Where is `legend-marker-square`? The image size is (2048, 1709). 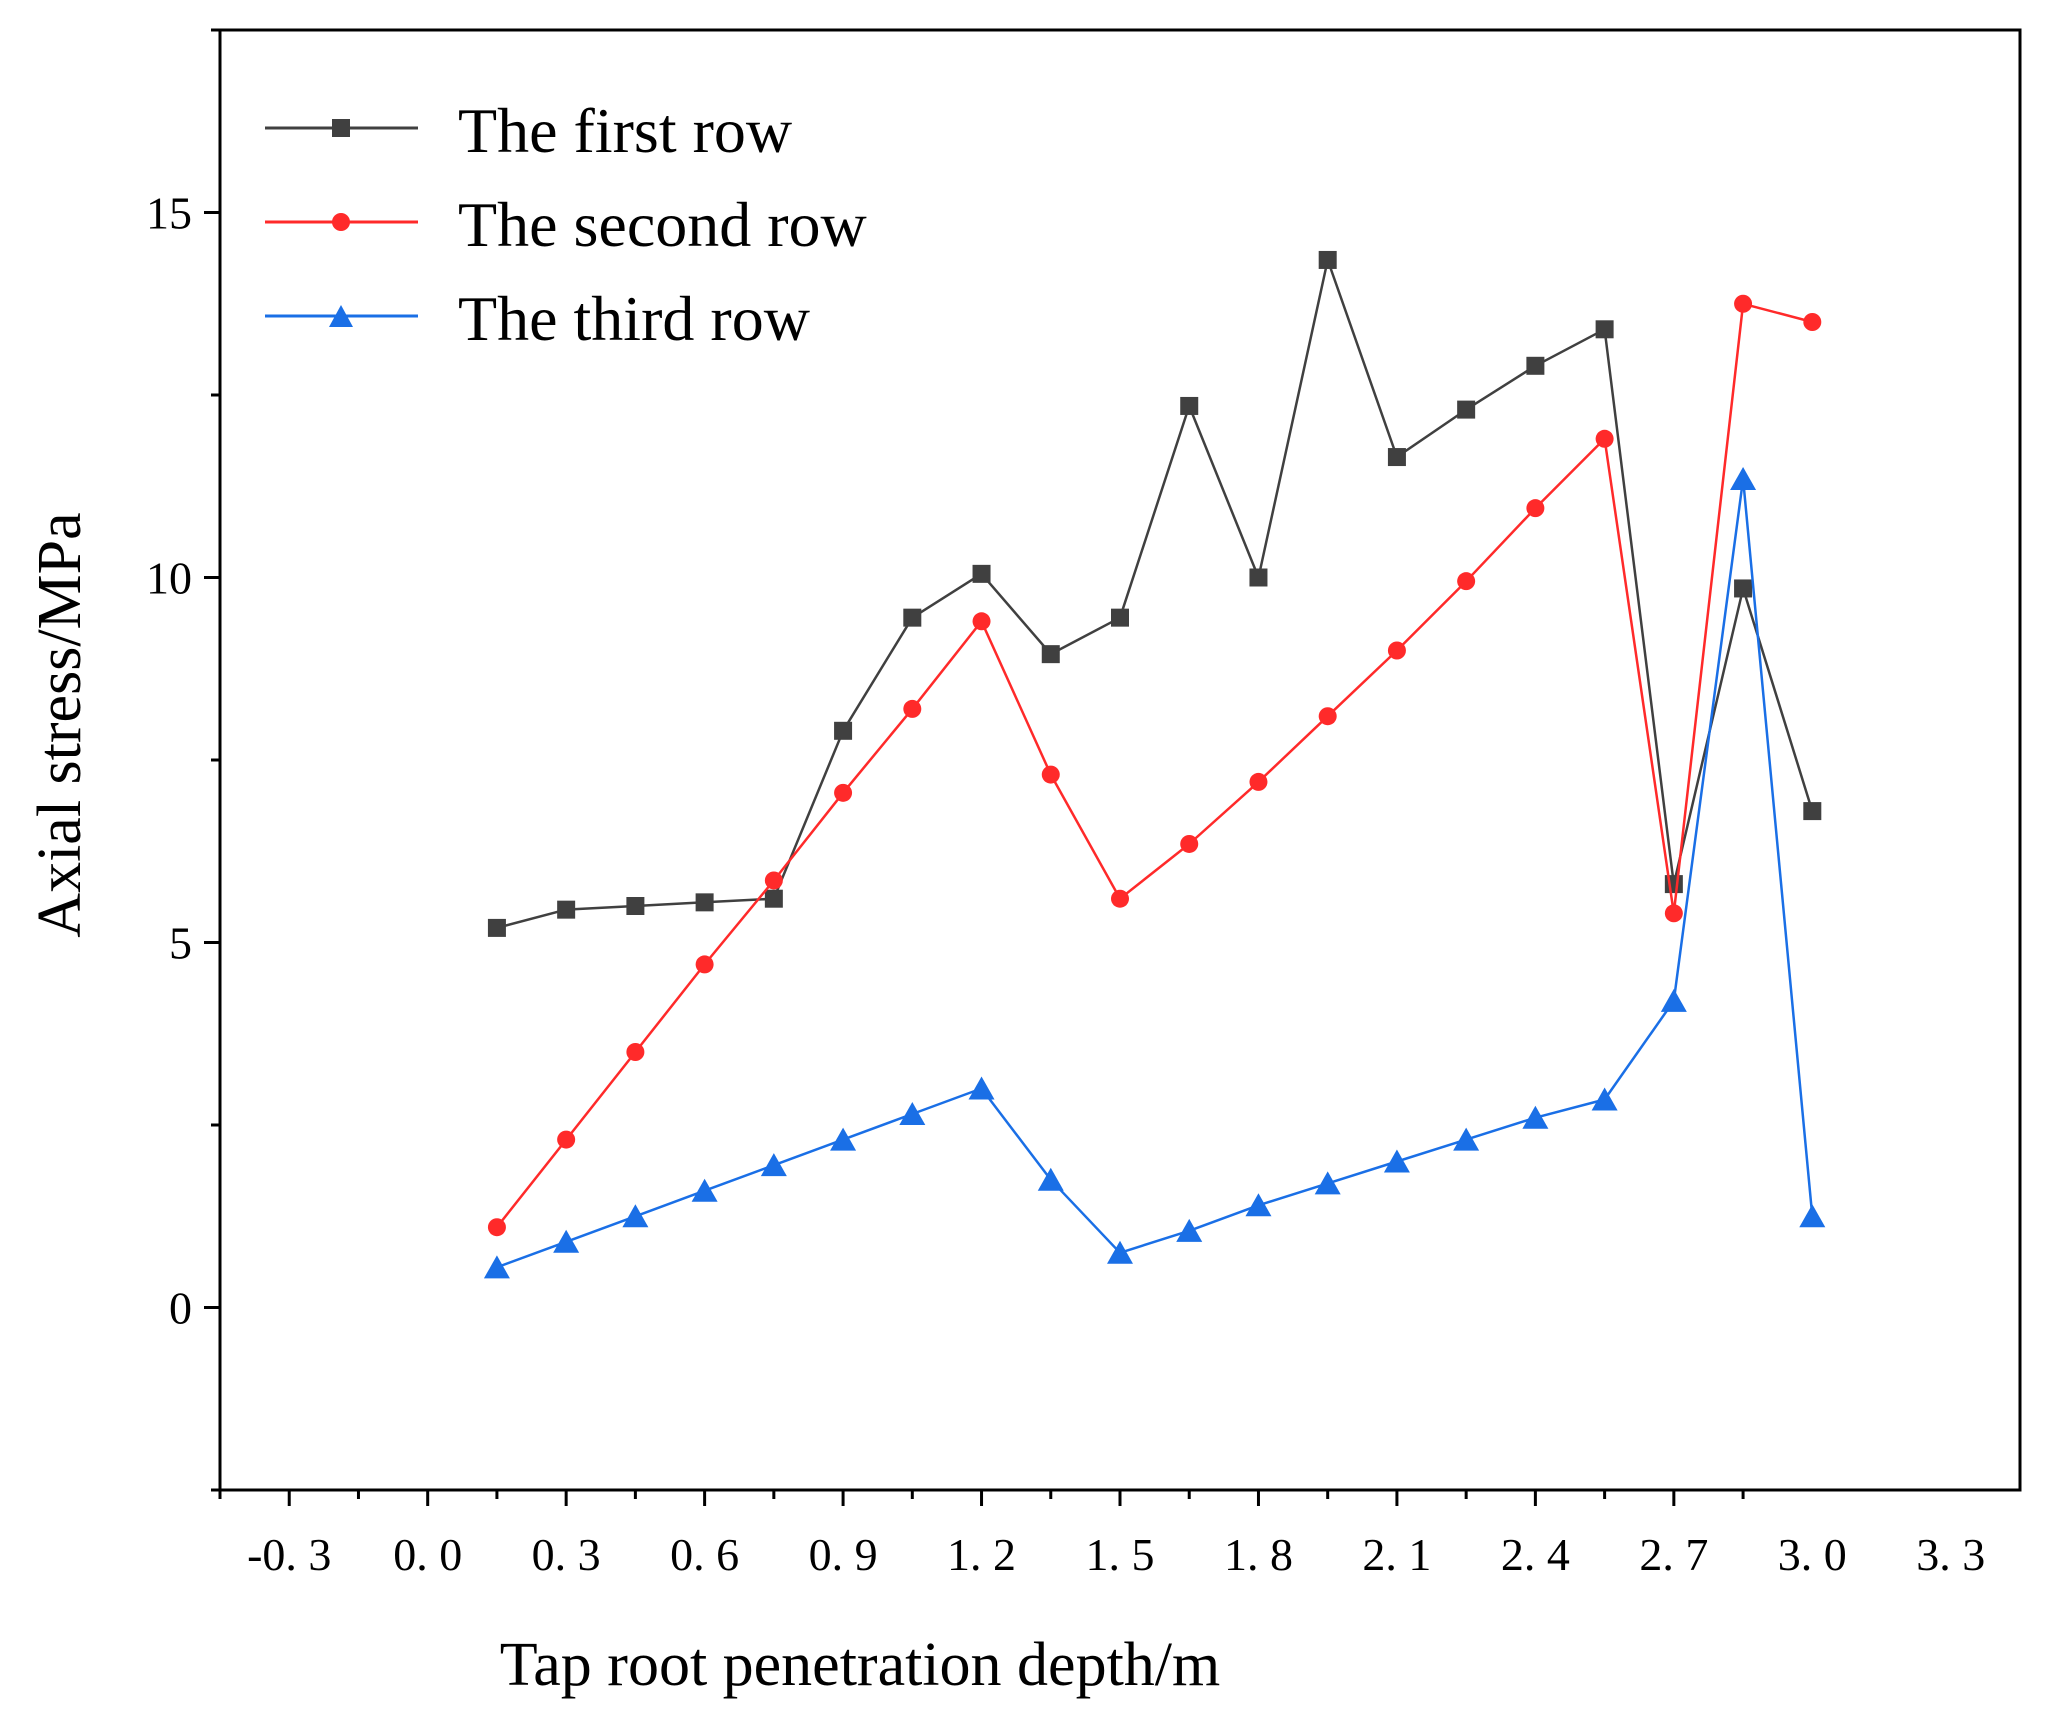 legend-marker-square is located at coordinates (341, 128).